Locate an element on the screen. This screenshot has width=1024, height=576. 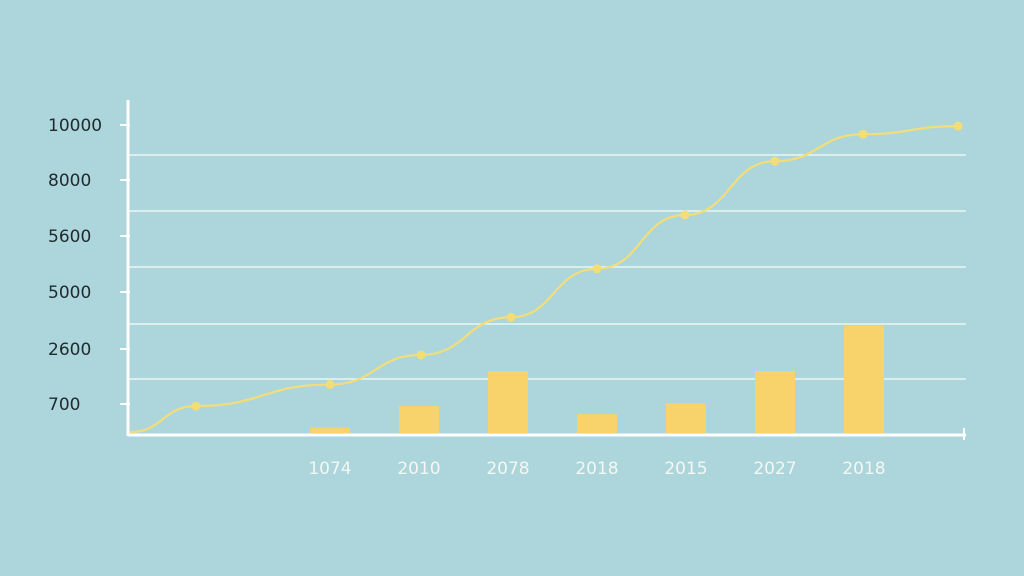
x-tick-label: 2078 is located at coordinates (507, 469).